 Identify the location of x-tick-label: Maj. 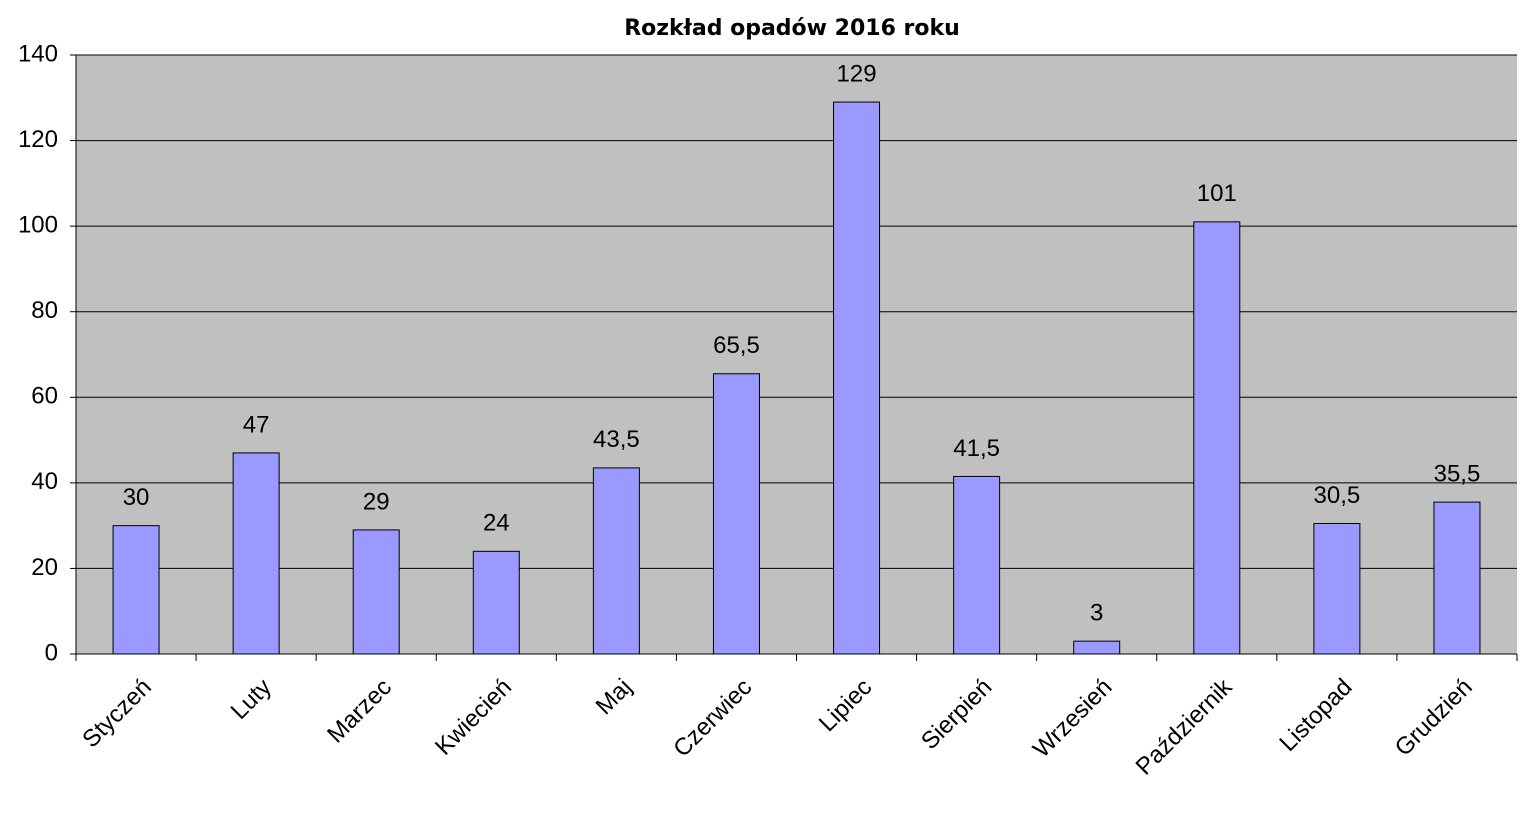
(614, 697).